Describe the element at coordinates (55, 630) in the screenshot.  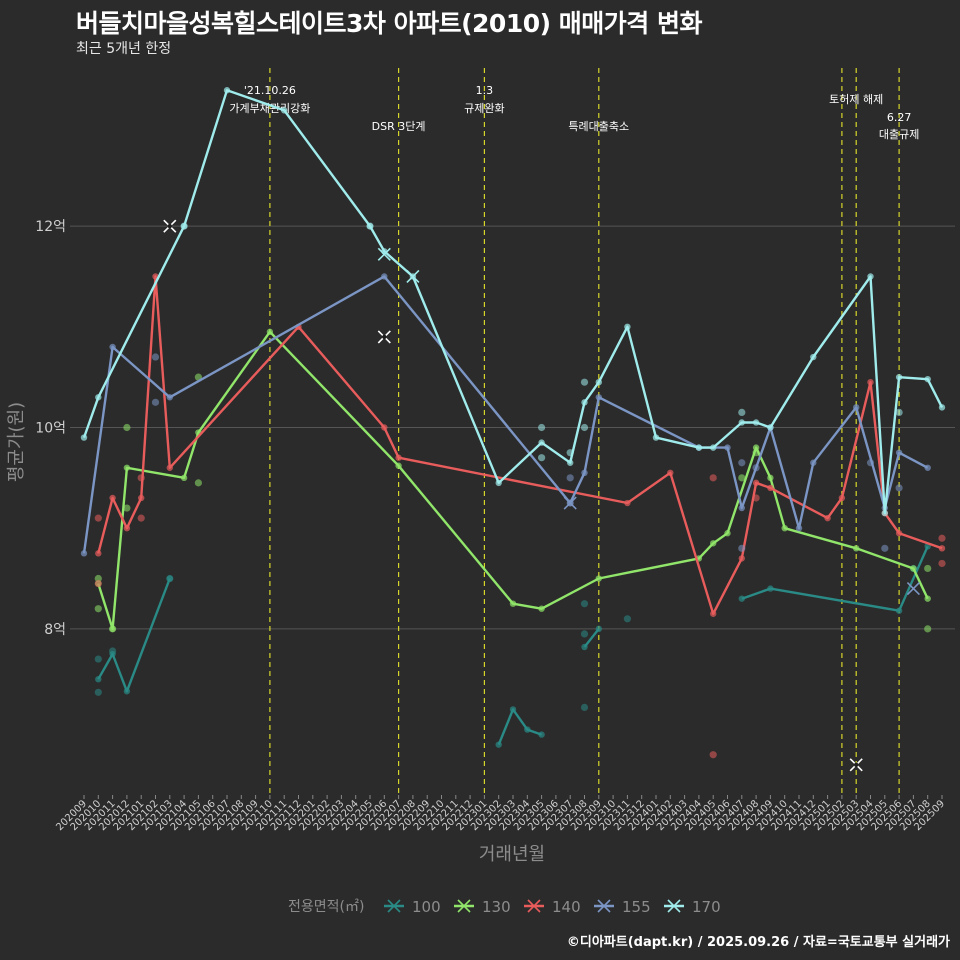
I see `y-tick-label: 8억` at that location.